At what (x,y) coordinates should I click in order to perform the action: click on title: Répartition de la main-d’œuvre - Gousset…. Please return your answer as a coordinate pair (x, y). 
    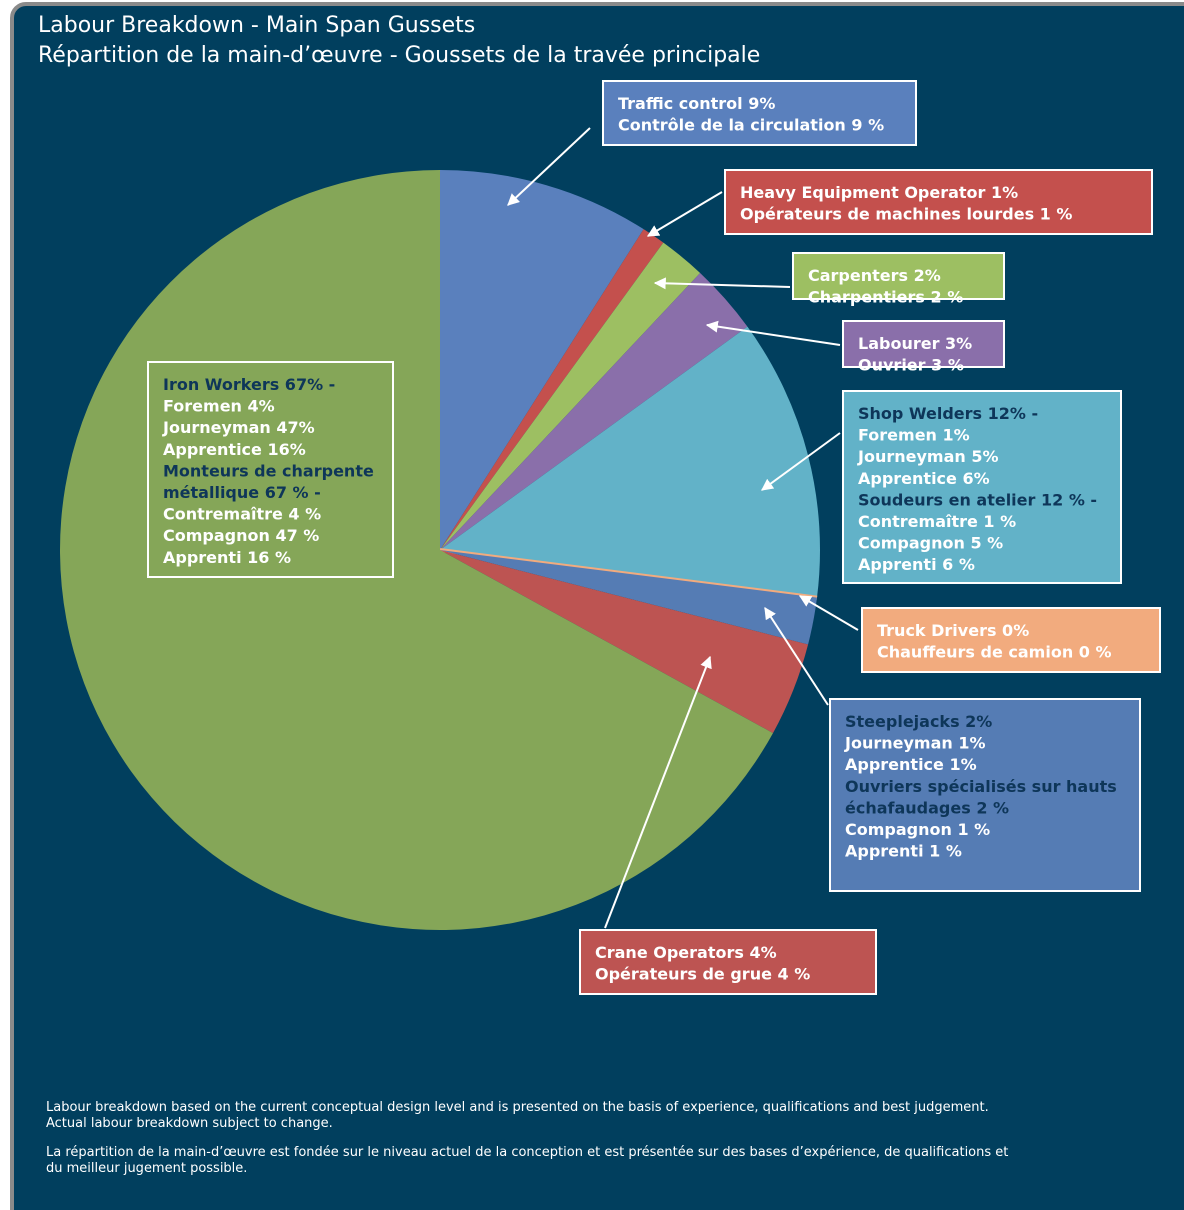
    Looking at the image, I should click on (399, 55).